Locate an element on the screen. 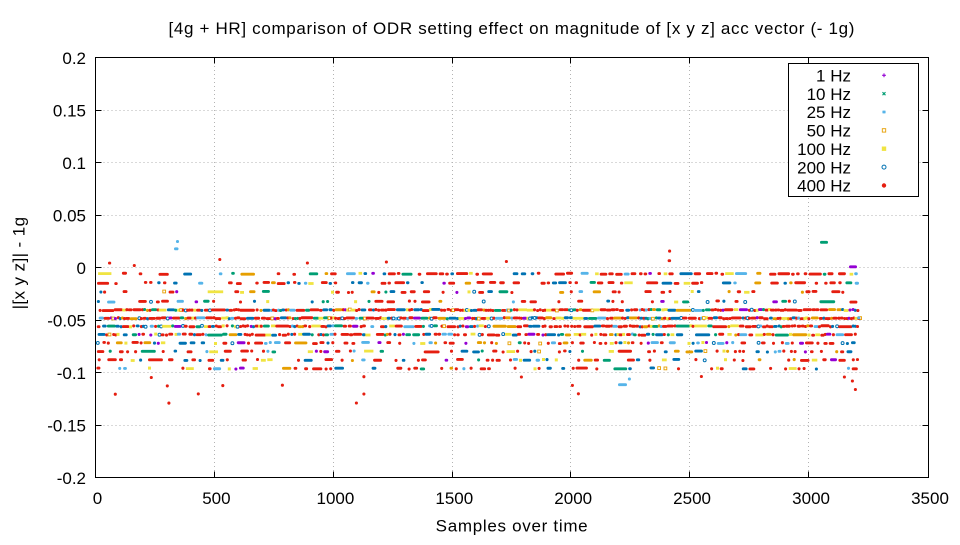 Image resolution: width=960 pixels, height=545 pixels. svg-text: 50 Hz is located at coordinates (829, 131).